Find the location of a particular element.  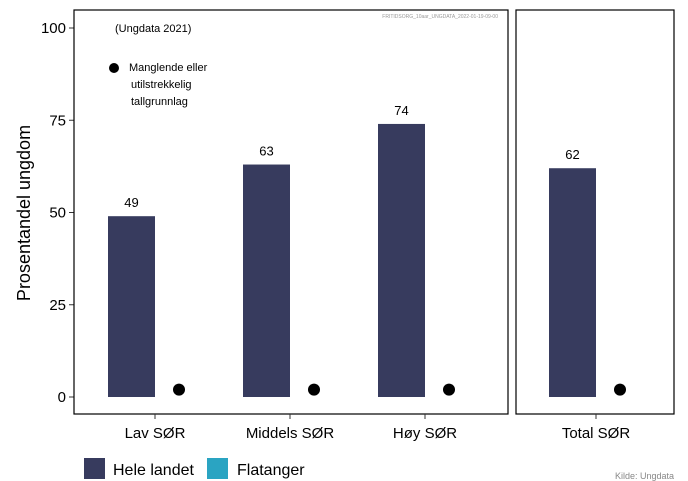

legend-swatch-flatanger is located at coordinates (217, 468).